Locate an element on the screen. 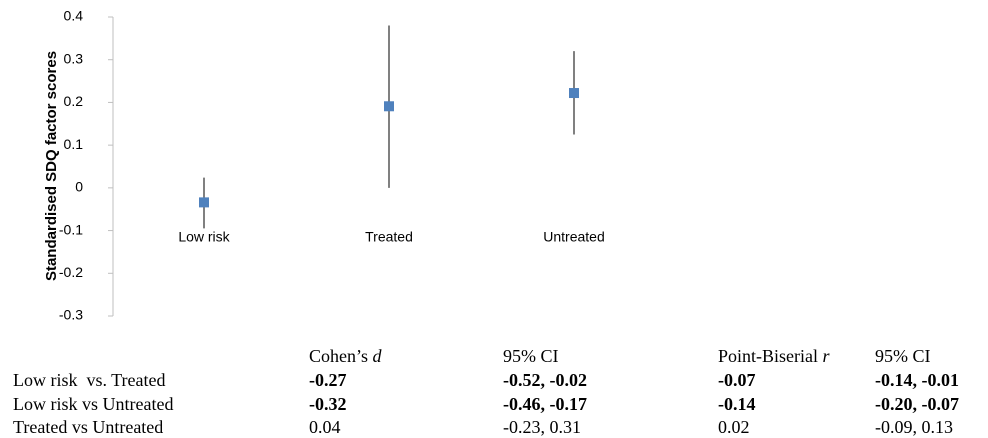 The image size is (988, 438). data-markers is located at coordinates (389, 148).